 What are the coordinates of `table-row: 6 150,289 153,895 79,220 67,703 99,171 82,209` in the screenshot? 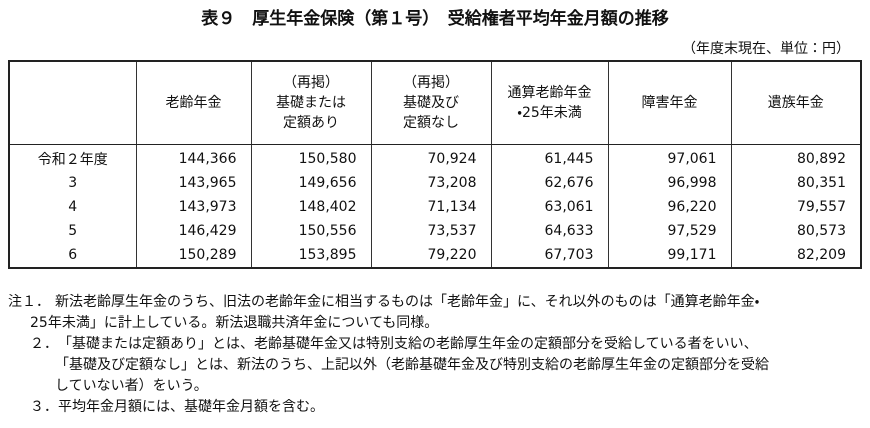 It's located at (434, 255).